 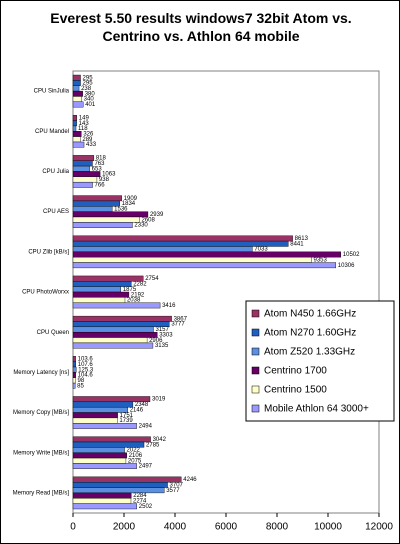 I want to click on data-label: 2075, so click(x=135, y=461).